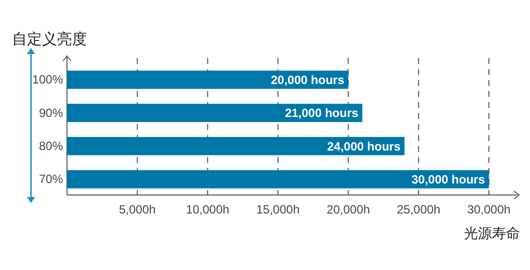  What do you see at coordinates (51, 145) in the screenshot?
I see `y-tick-label: 80%` at bounding box center [51, 145].